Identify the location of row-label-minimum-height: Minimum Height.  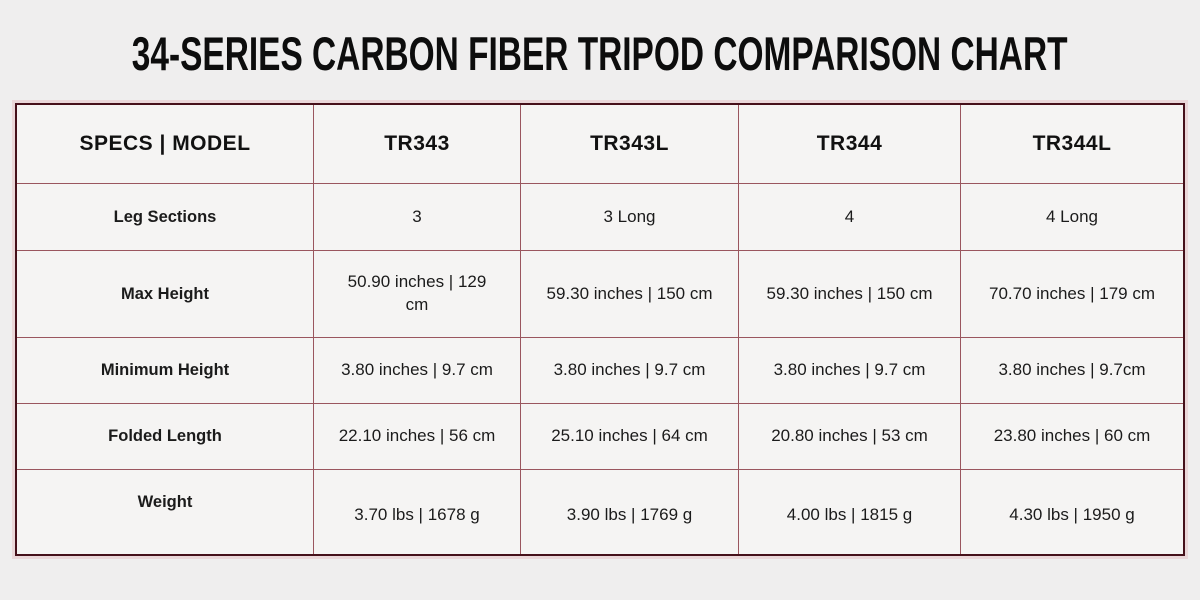
(165, 370).